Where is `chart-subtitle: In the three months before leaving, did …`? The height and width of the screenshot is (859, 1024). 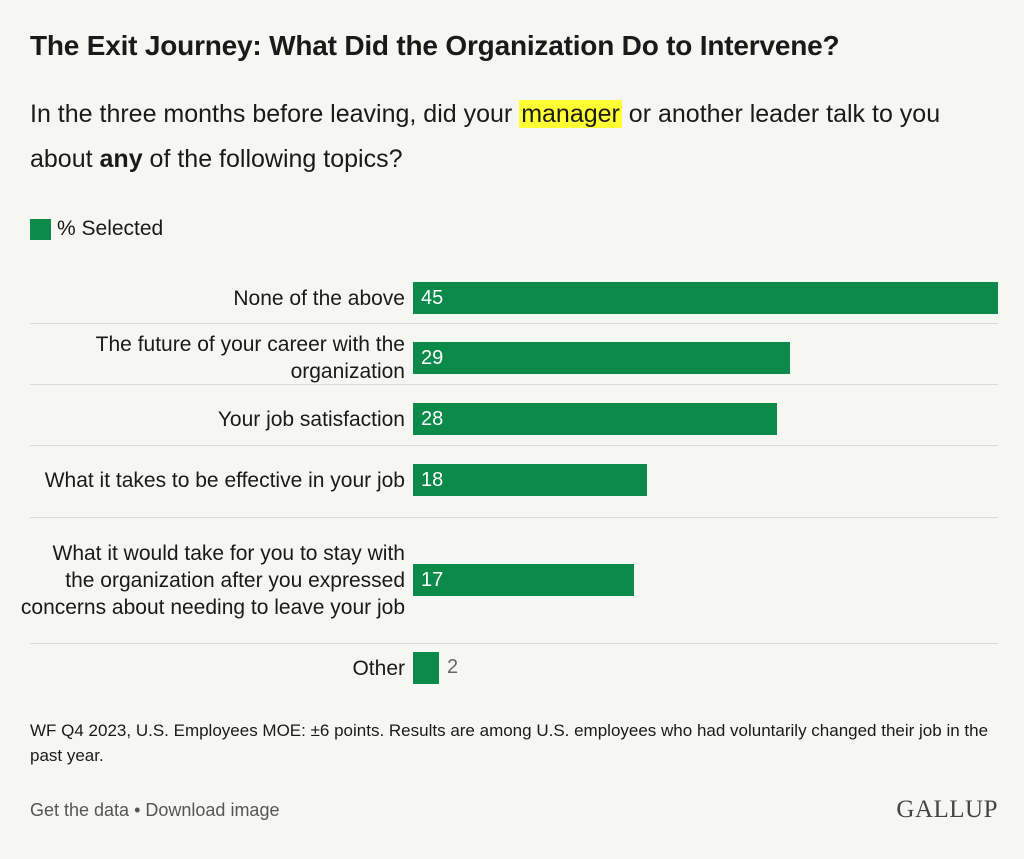 chart-subtitle: In the three months before leaving, did … is located at coordinates (515, 137).